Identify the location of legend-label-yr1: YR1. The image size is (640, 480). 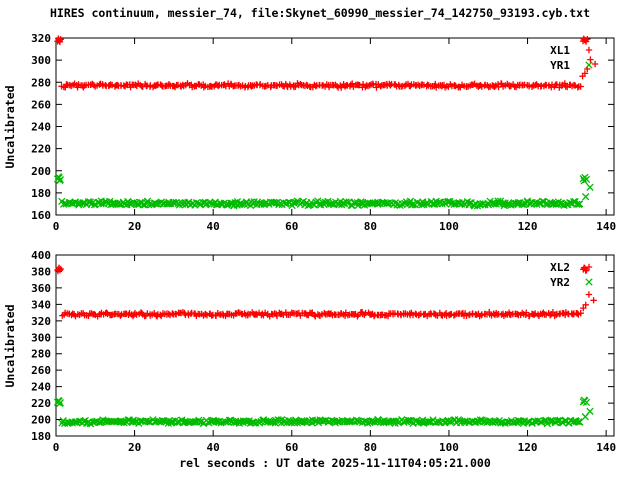
(560, 65).